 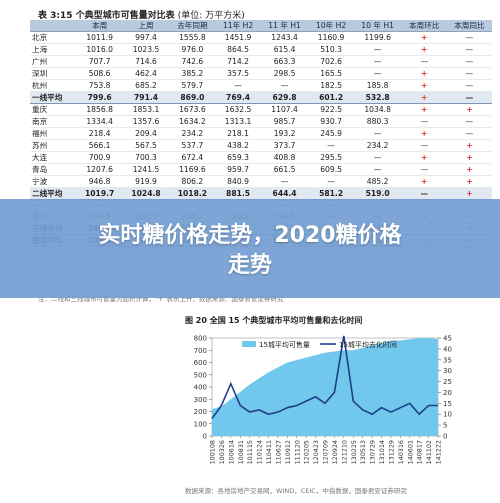 I want to click on value-cell: 1634.2, so click(x=192, y=121).